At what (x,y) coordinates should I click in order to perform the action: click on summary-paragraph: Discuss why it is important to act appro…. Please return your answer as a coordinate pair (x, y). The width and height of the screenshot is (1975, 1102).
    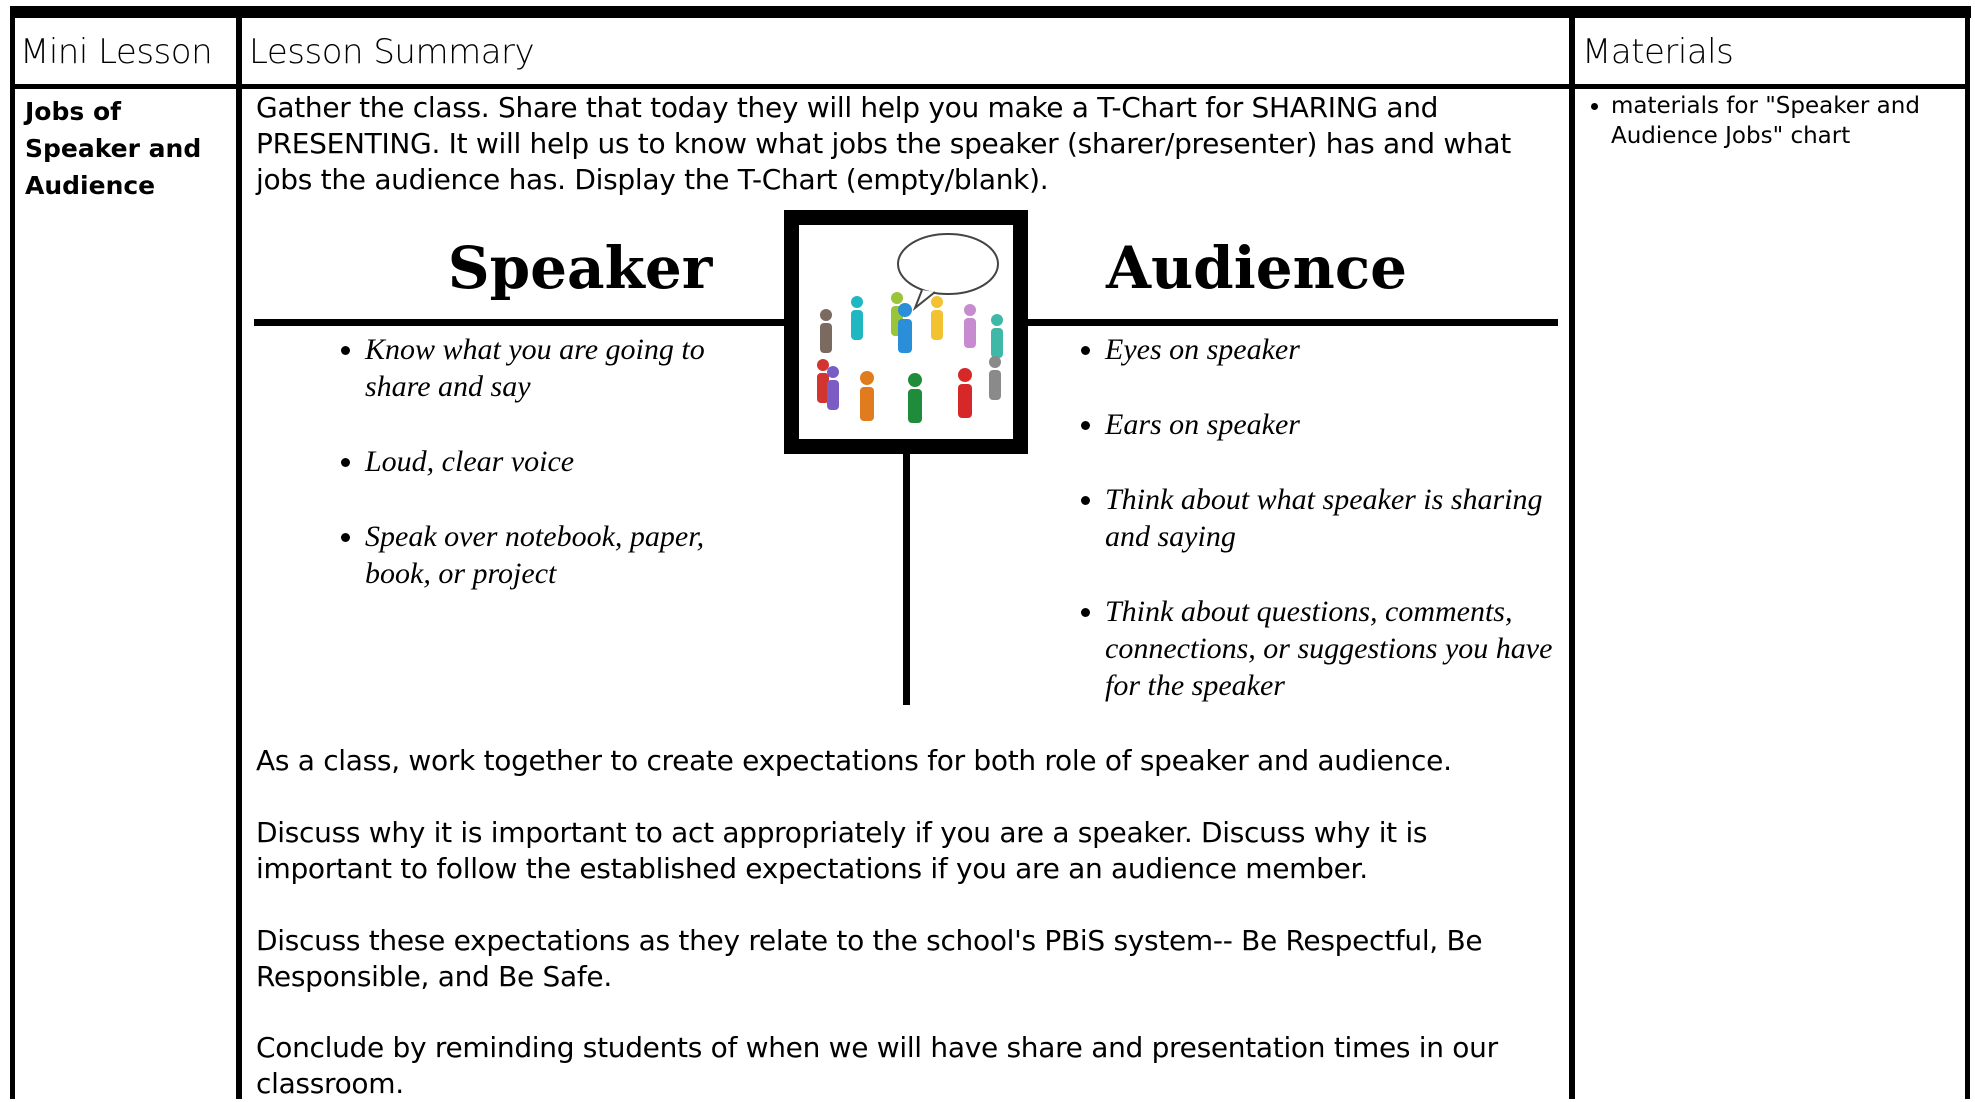
    Looking at the image, I should click on (842, 850).